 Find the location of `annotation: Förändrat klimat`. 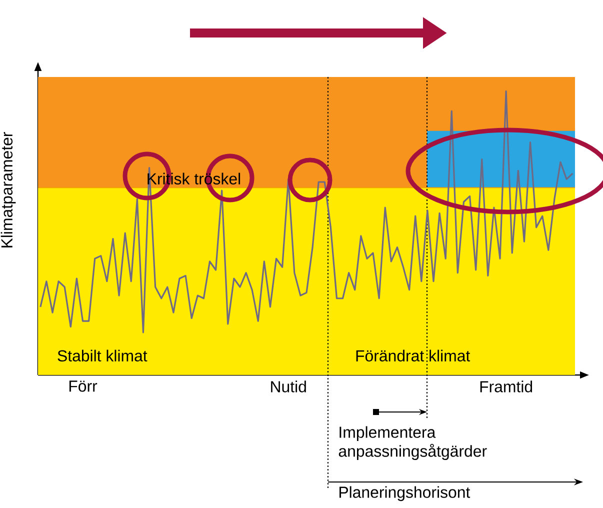

annotation: Förändrat klimat is located at coordinates (413, 356).